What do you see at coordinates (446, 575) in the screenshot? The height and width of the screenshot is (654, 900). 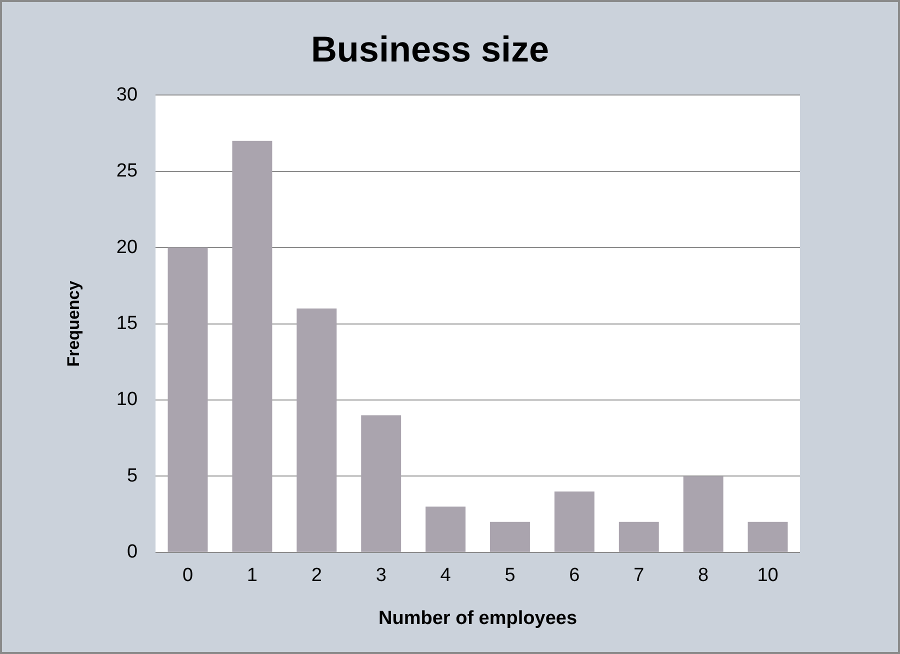 I see `x-tick-label: 4` at bounding box center [446, 575].